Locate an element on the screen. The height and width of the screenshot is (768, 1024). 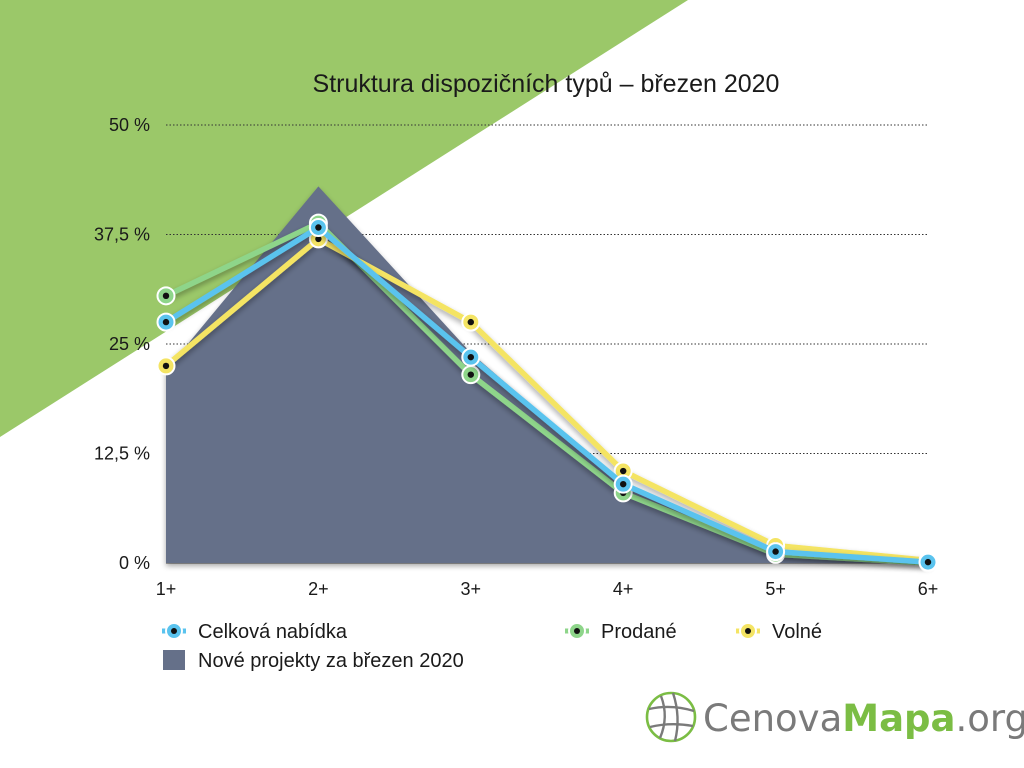
legend-item: Nové projekty za březen 2020 is located at coordinates (313, 661).